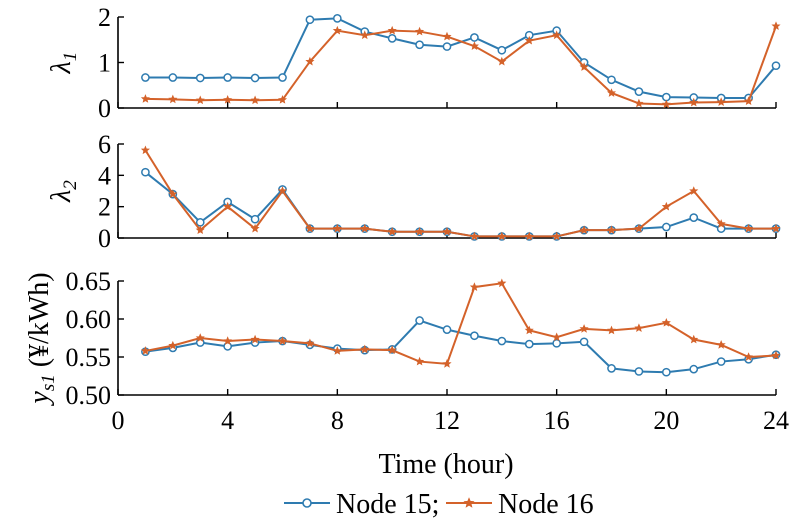 The image size is (794, 526). I want to click on y-axis-label: ys1 (¥/kWh), so click(41, 339).